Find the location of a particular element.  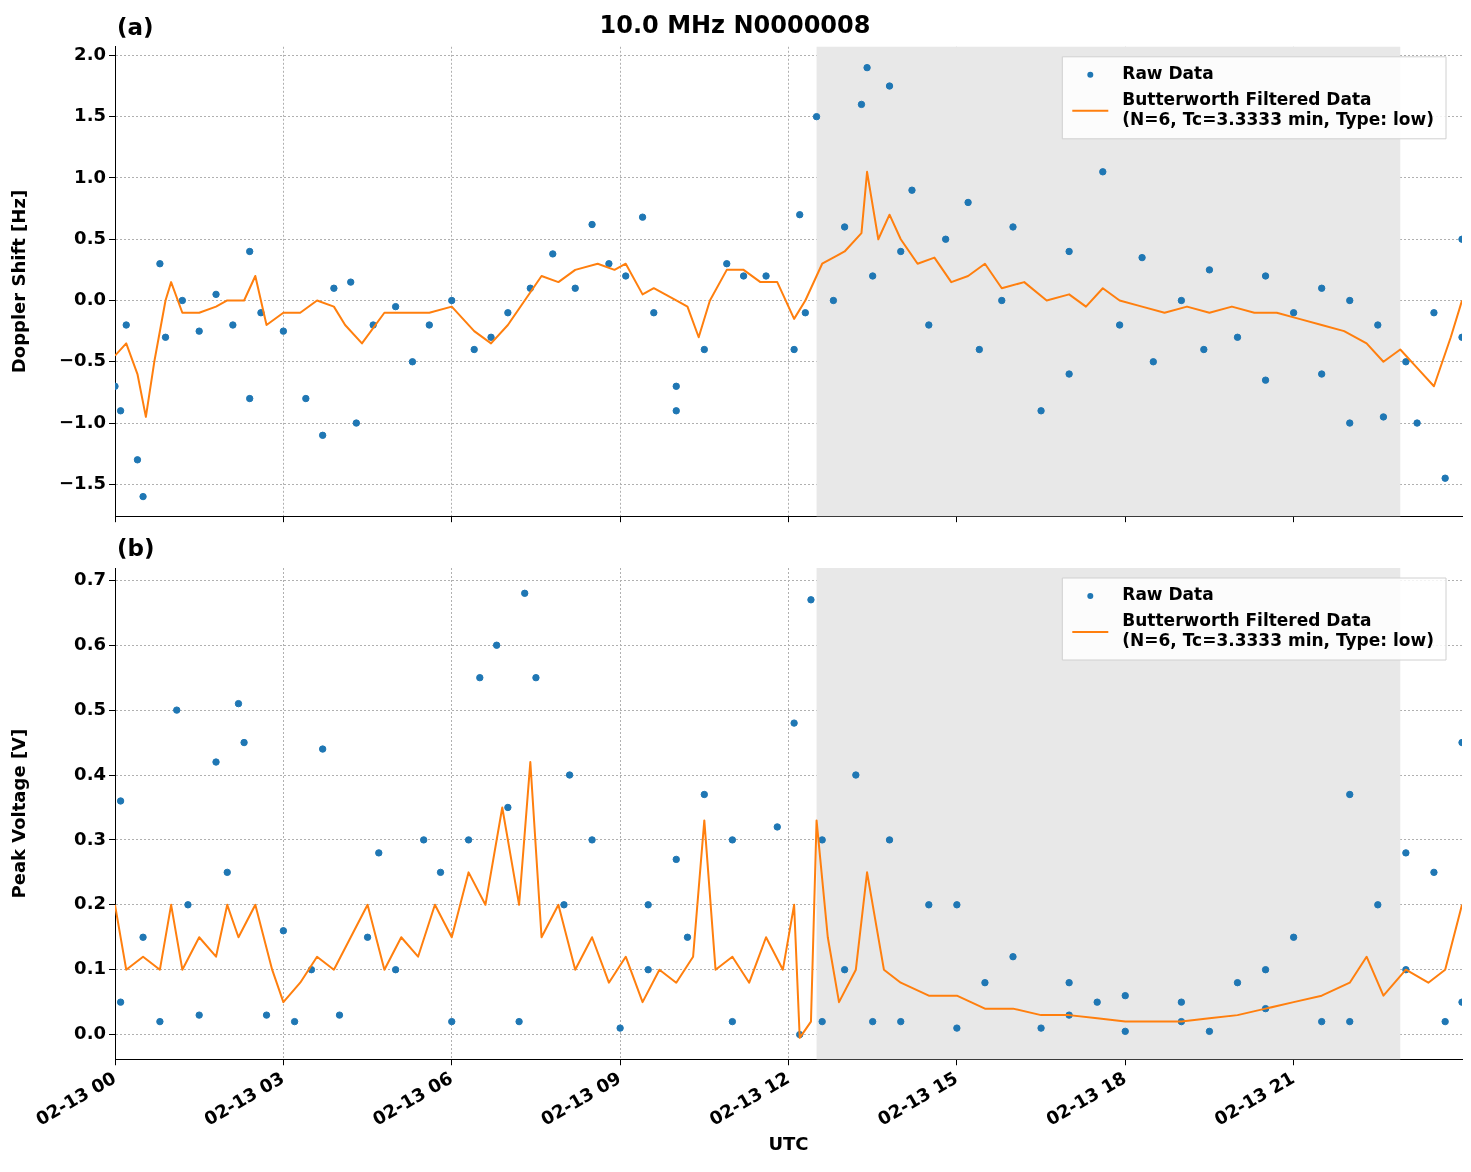

y-tick-label: 0.6 is located at coordinates (90, 643).